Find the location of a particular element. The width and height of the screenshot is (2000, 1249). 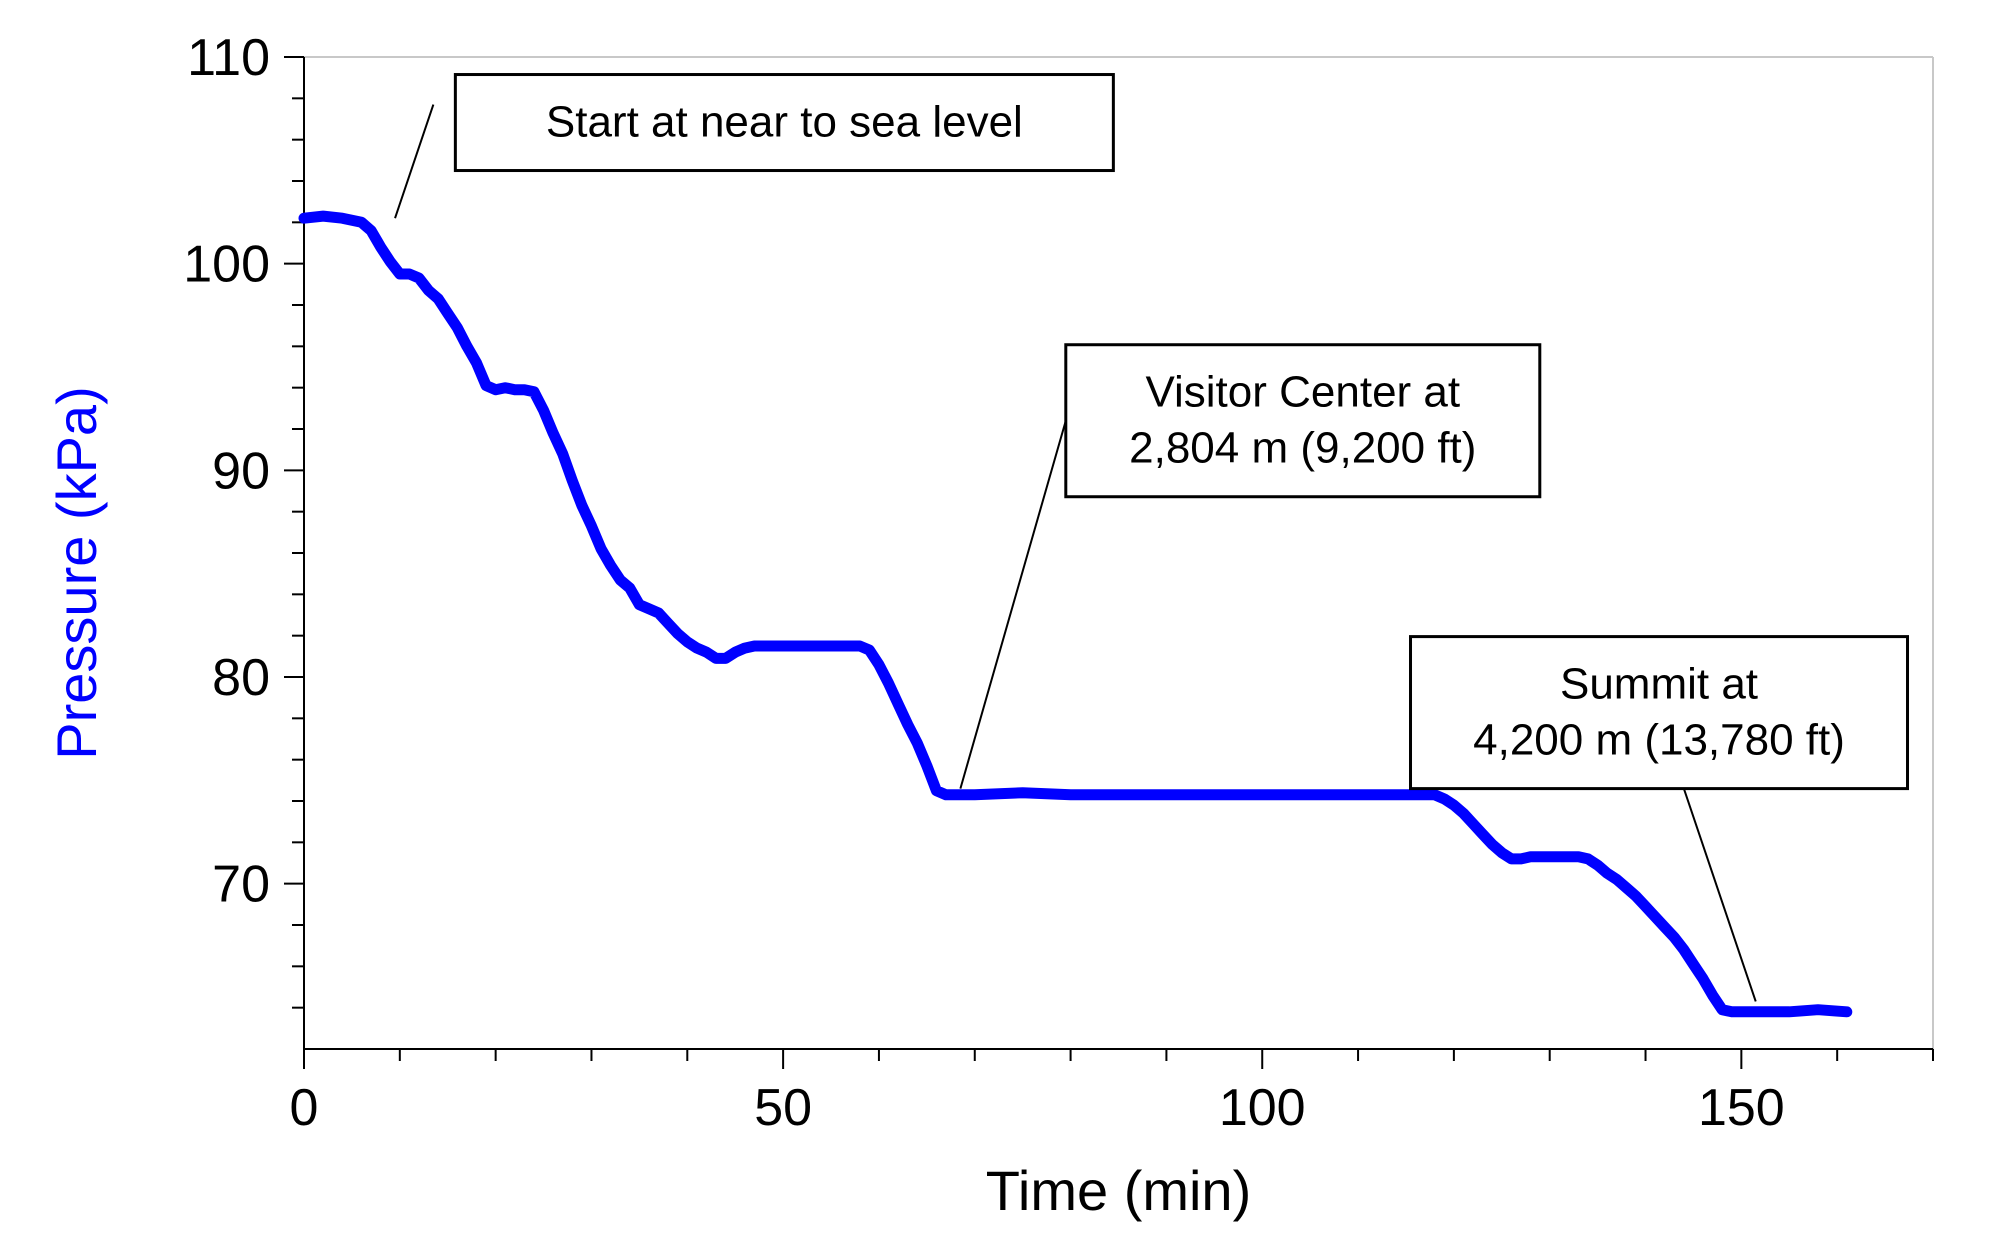

x-tick-label: 100 is located at coordinates (1262, 1108).